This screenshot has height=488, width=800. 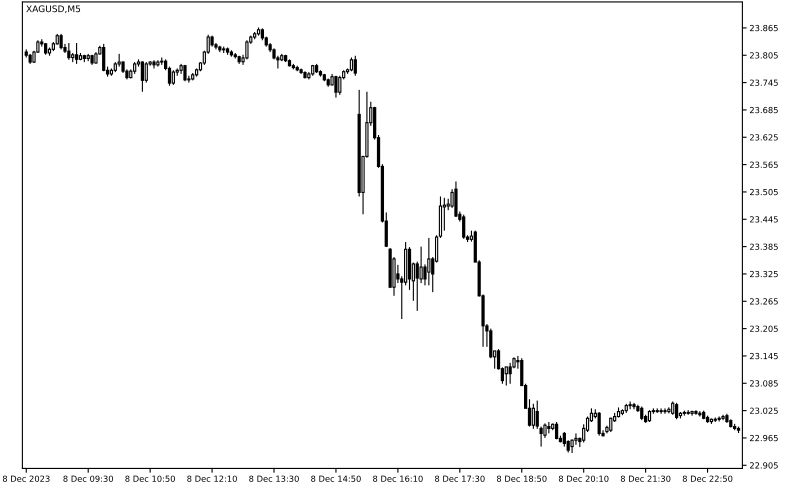 What do you see at coordinates (764, 411) in the screenshot?
I see `y-tick-label: 23.025` at bounding box center [764, 411].